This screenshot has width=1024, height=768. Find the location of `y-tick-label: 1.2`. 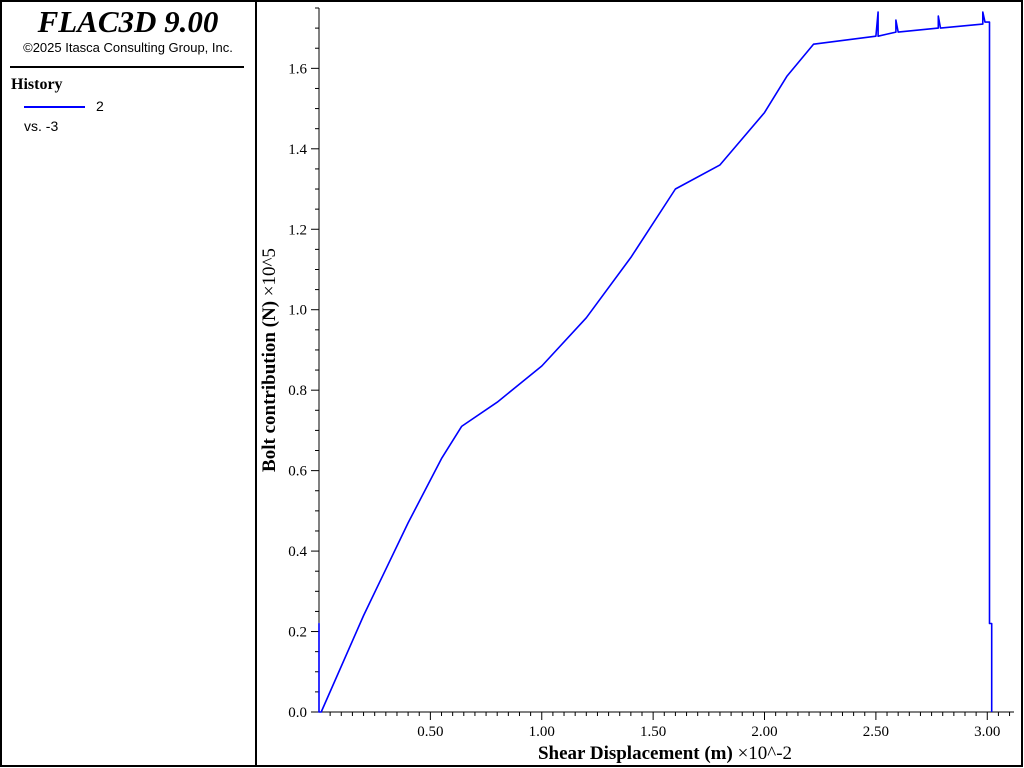

y-tick-label: 1.2 is located at coordinates (297, 230).